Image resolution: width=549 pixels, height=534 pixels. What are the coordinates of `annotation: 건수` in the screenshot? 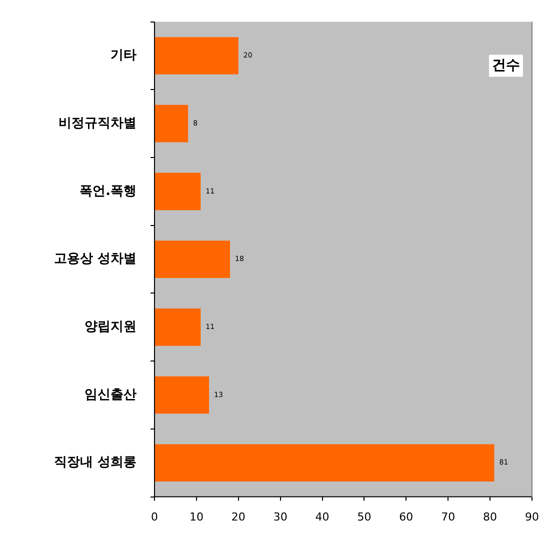 It's located at (506, 65).